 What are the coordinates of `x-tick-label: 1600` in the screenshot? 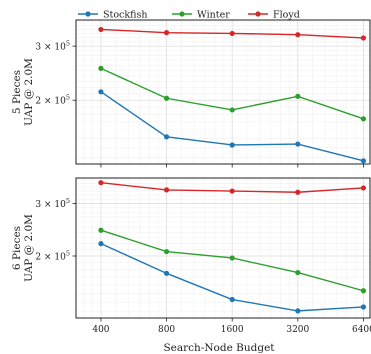 It's located at (232, 330).